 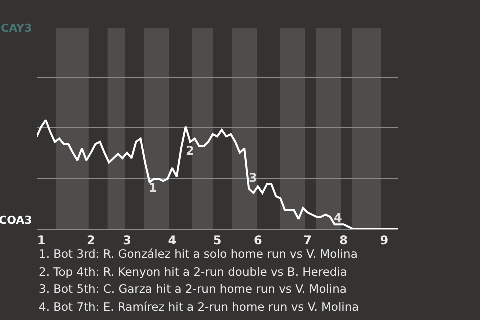 What do you see at coordinates (217, 240) in the screenshot?
I see `x-tick-label: 5` at bounding box center [217, 240].